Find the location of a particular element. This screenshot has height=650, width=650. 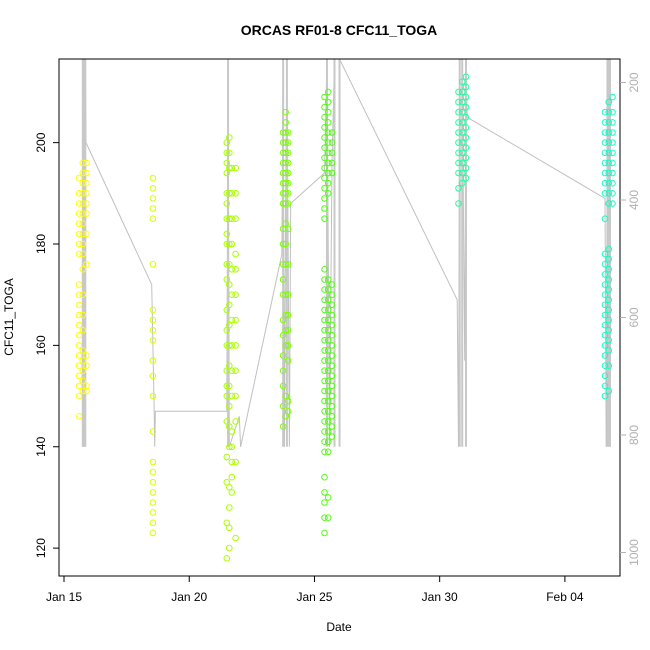

y-right-tick-label: 600 is located at coordinates (634, 317).